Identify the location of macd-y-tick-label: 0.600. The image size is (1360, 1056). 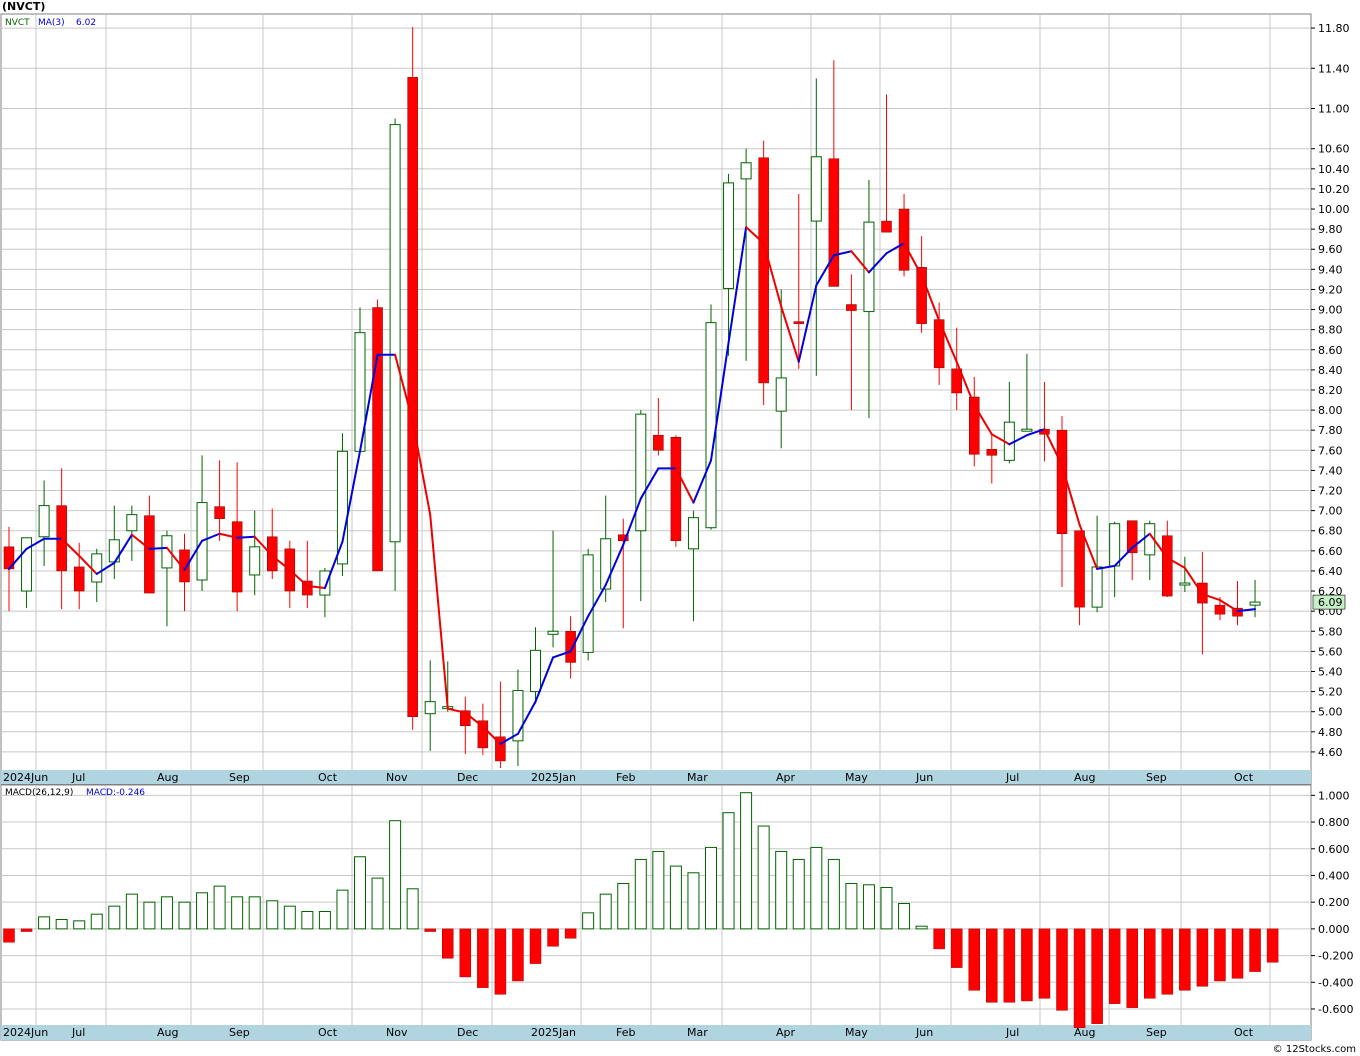
(1334, 849).